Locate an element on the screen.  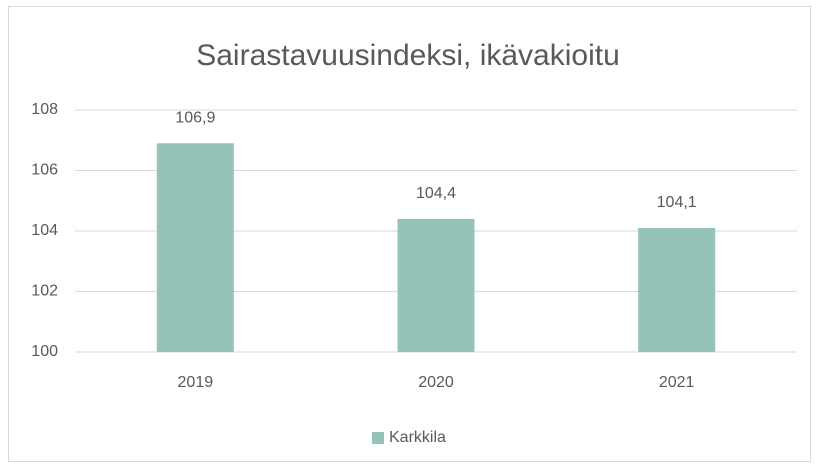
legend-swatch is located at coordinates (378, 438).